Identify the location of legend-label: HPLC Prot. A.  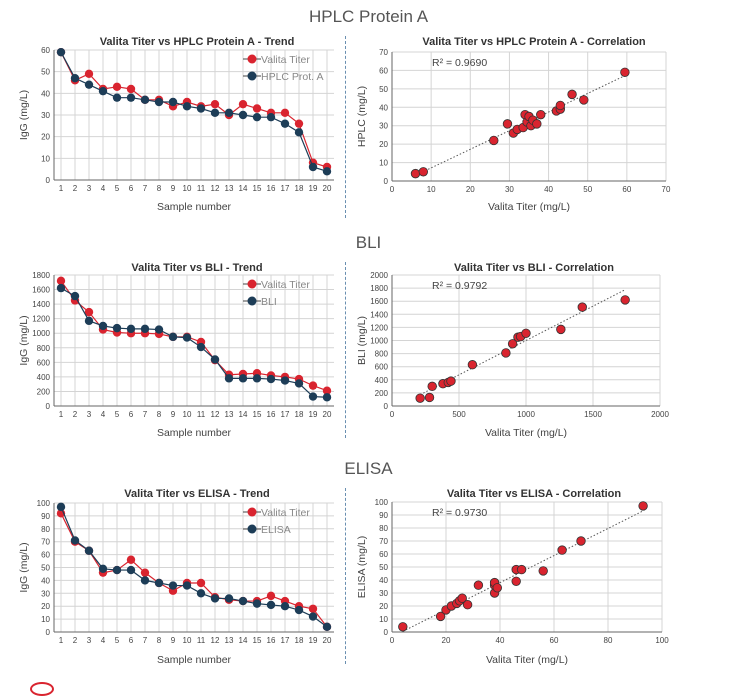
(292, 77).